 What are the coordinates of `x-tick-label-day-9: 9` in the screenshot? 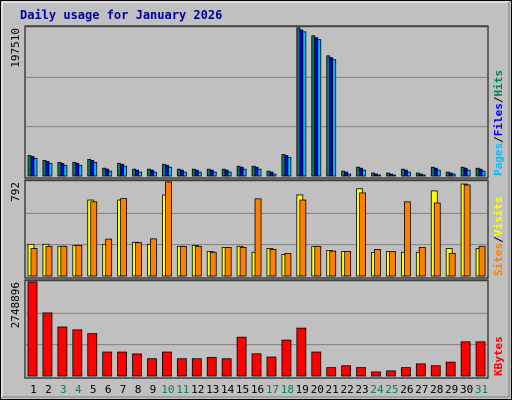 It's located at (153, 389).